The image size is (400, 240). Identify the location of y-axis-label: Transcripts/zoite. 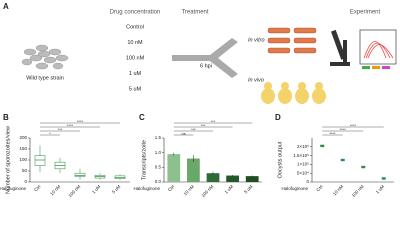
(144, 160).